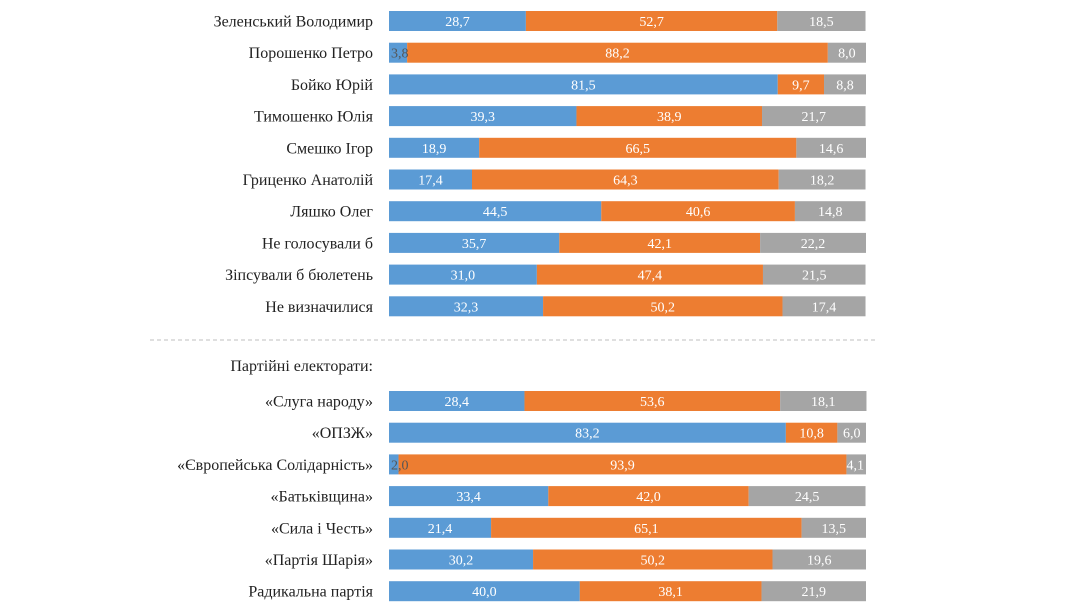 The image size is (1072, 608). I want to click on data-label-series-3: 21,5, so click(814, 276).